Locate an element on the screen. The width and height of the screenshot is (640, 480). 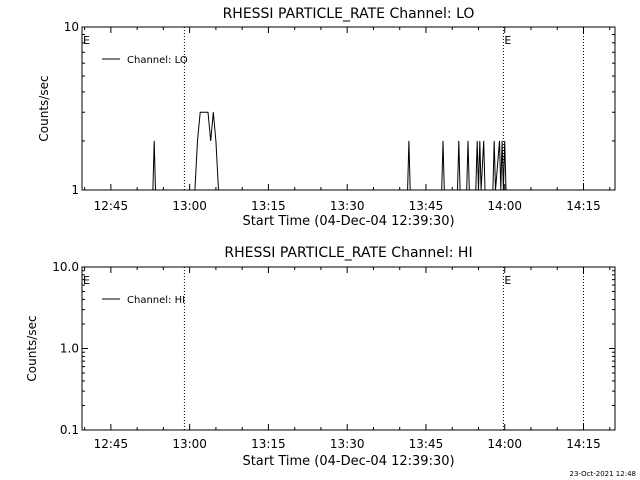
y-tick-label: 1.0 is located at coordinates (69, 349).